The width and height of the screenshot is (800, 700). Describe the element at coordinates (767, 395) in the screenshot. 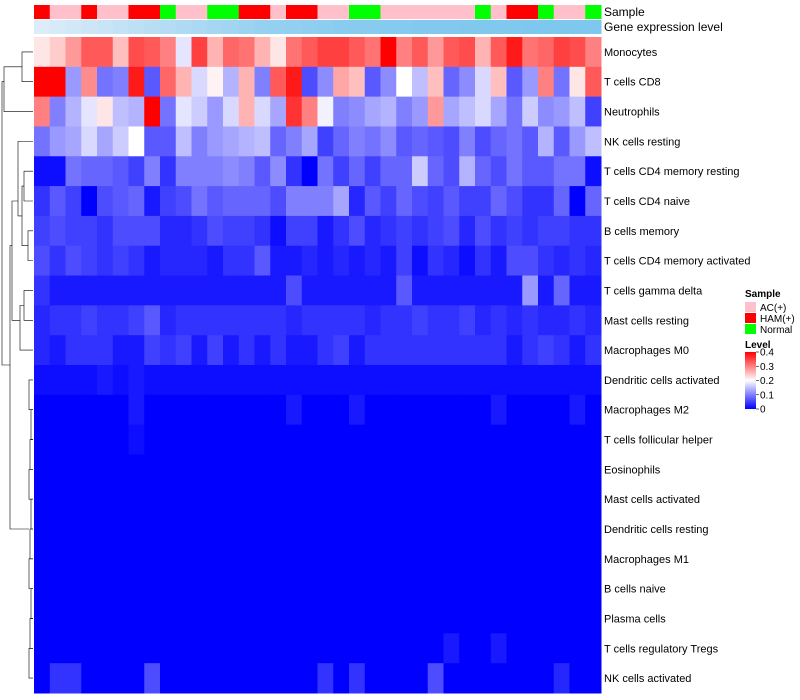

I see `legend-level-tick-label: 0.1` at that location.